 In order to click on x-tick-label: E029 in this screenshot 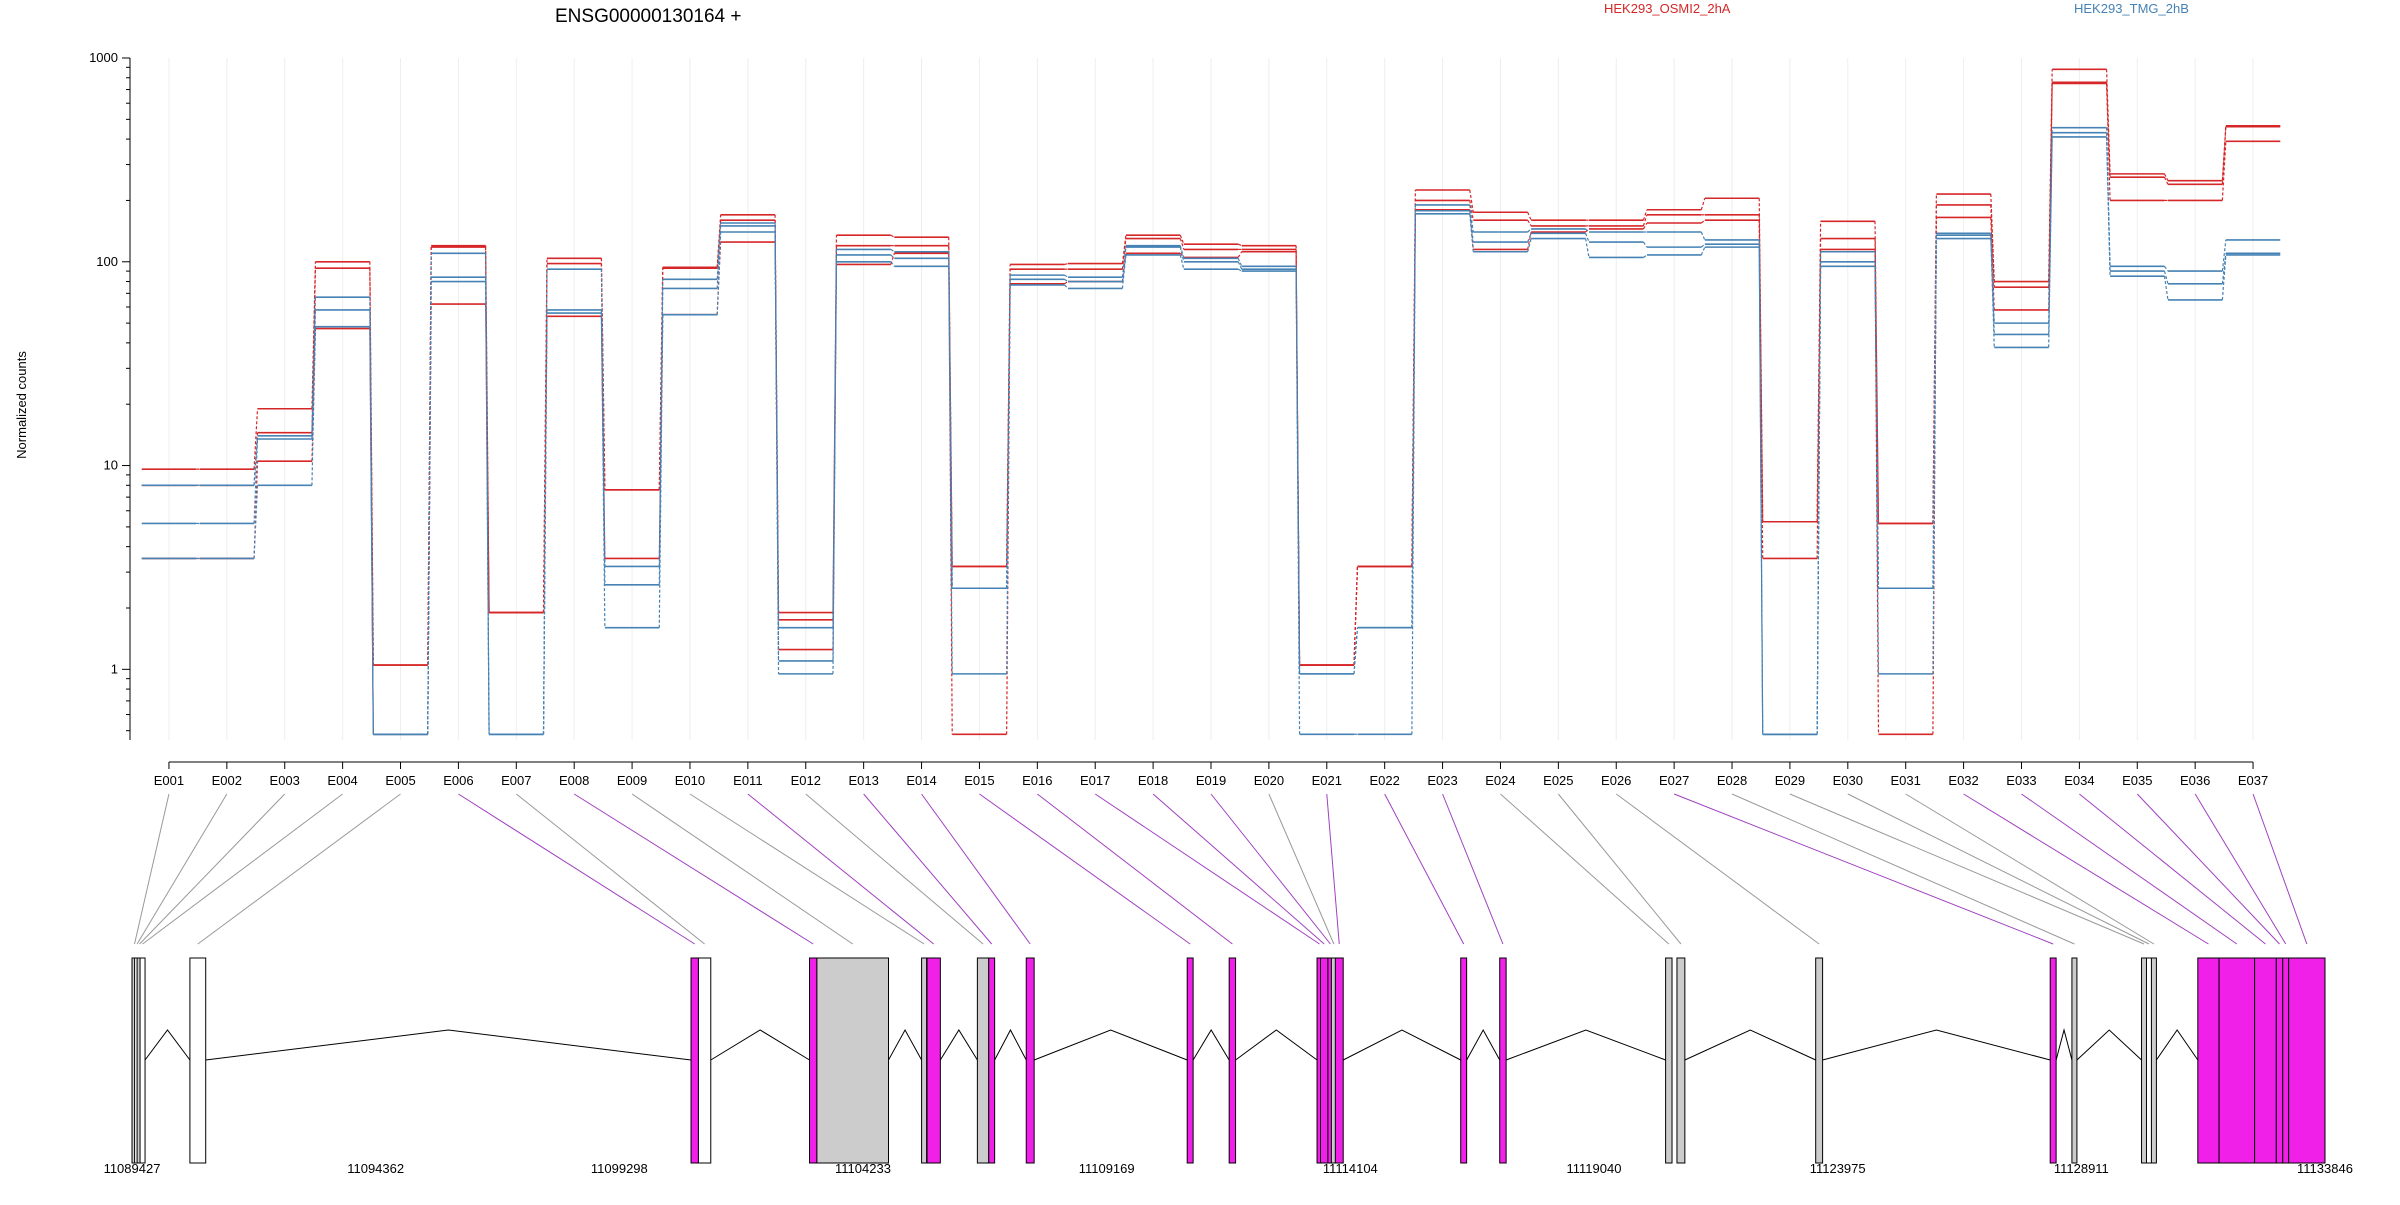, I will do `click(1790, 780)`.